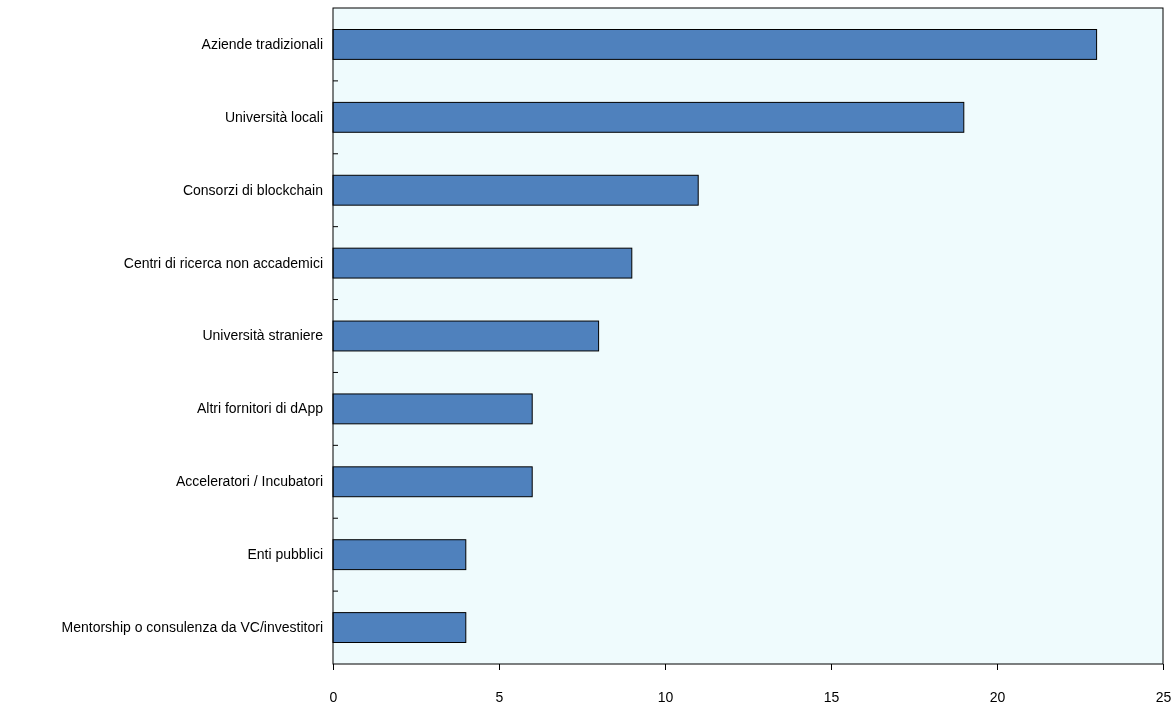 The height and width of the screenshot is (715, 1174). I want to click on x-tick-label: 5, so click(499, 696).